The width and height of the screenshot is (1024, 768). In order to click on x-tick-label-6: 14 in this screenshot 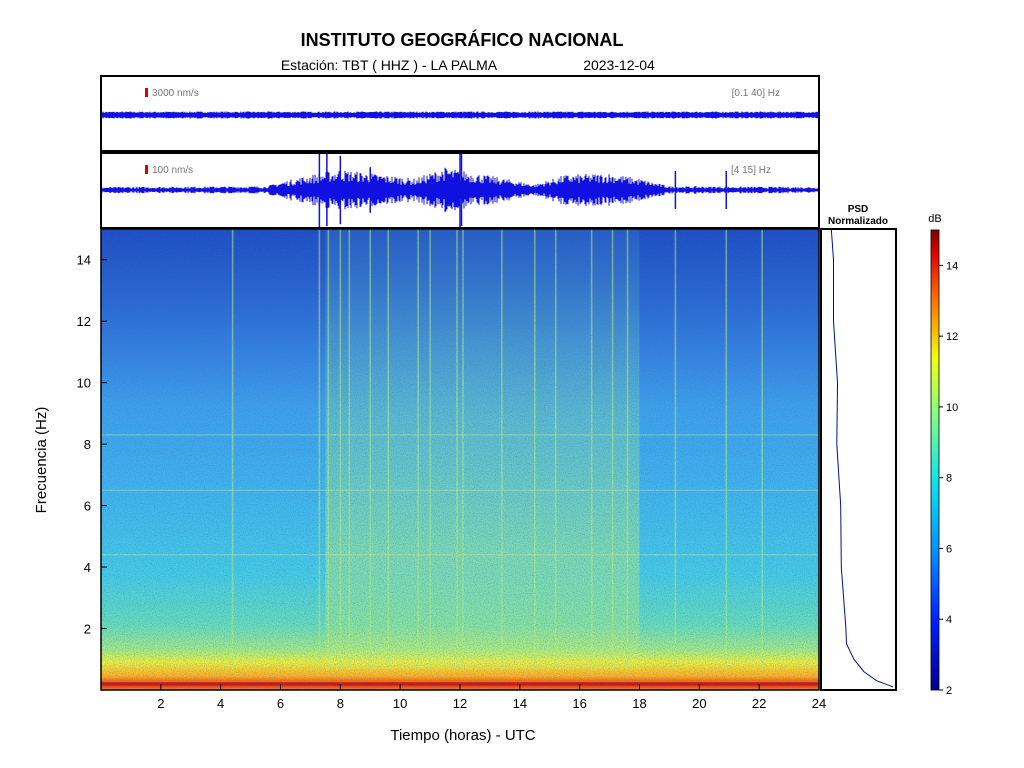, I will do `click(520, 703)`.